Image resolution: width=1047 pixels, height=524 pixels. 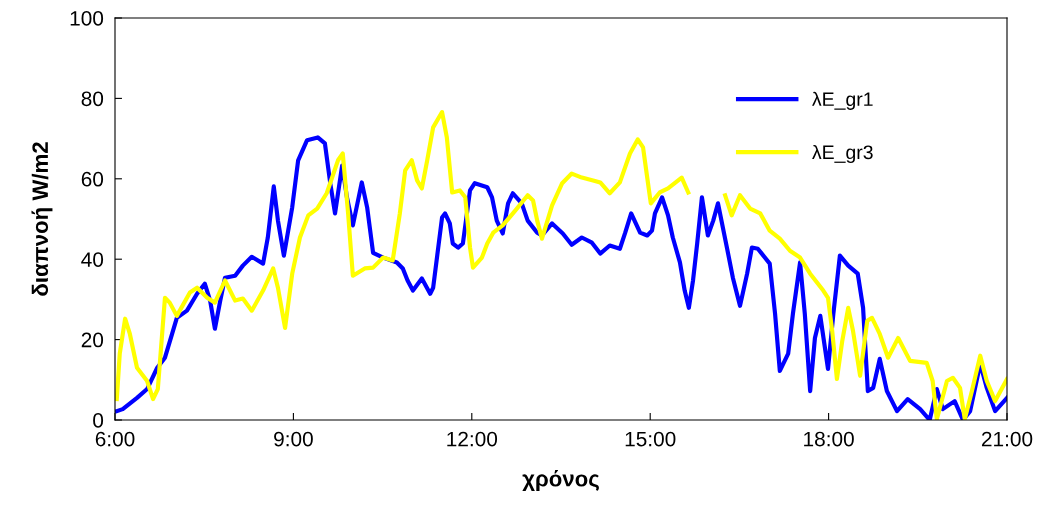 I want to click on y-tick-label: 40, so click(x=92, y=259).